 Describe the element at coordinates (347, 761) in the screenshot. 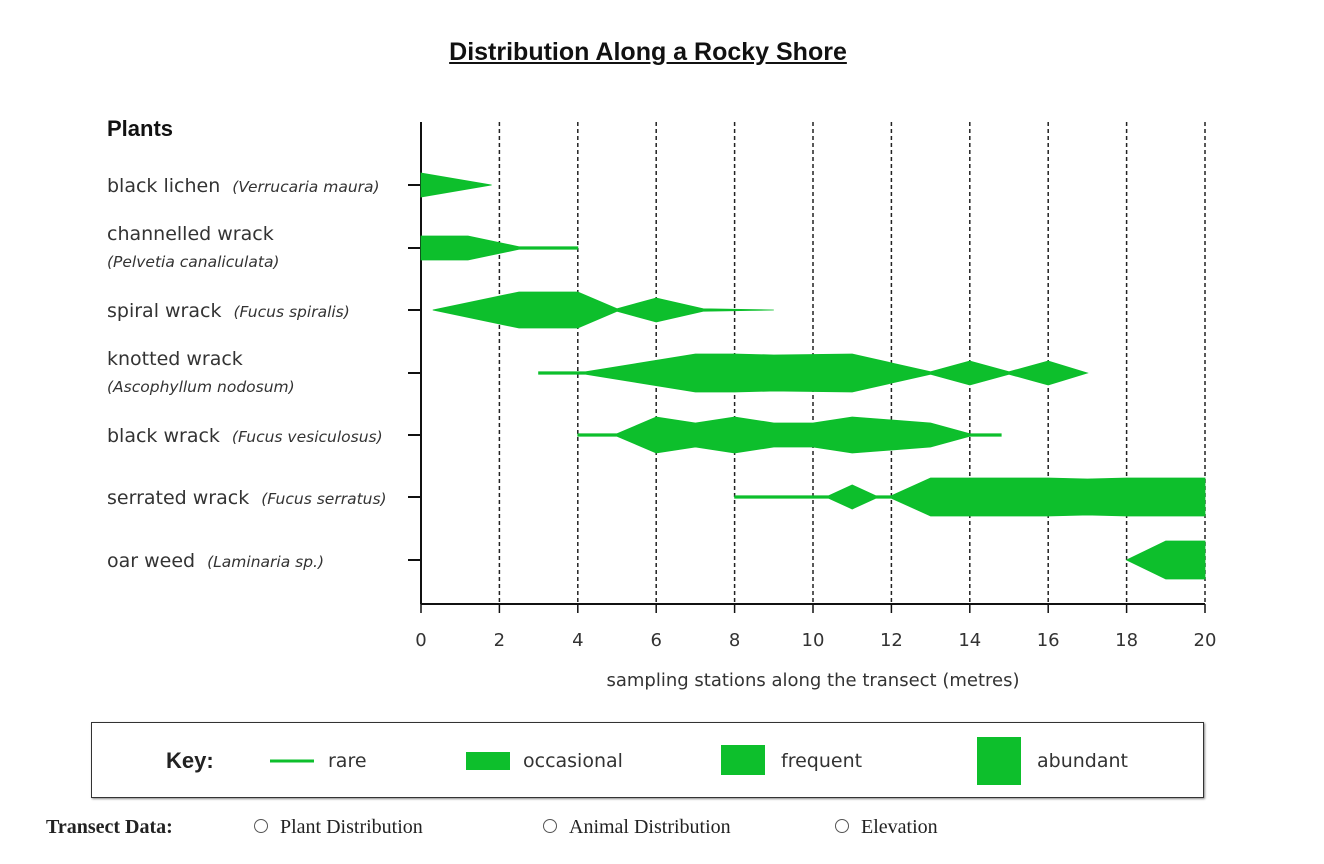

I see `key-label-rare: rare` at that location.